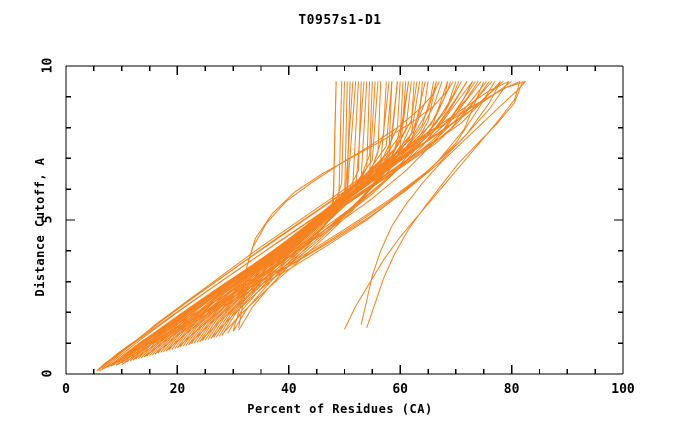  What do you see at coordinates (48, 373) in the screenshot?
I see `y-tick-label: 0` at bounding box center [48, 373].